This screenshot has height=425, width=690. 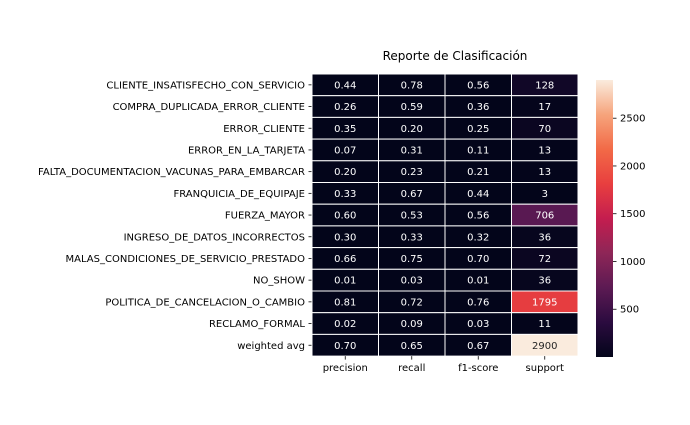 What do you see at coordinates (205, 302) in the screenshot?
I see `row-label: POLITICA_DE_CANCELACION_O_CAMBIO` at bounding box center [205, 302].